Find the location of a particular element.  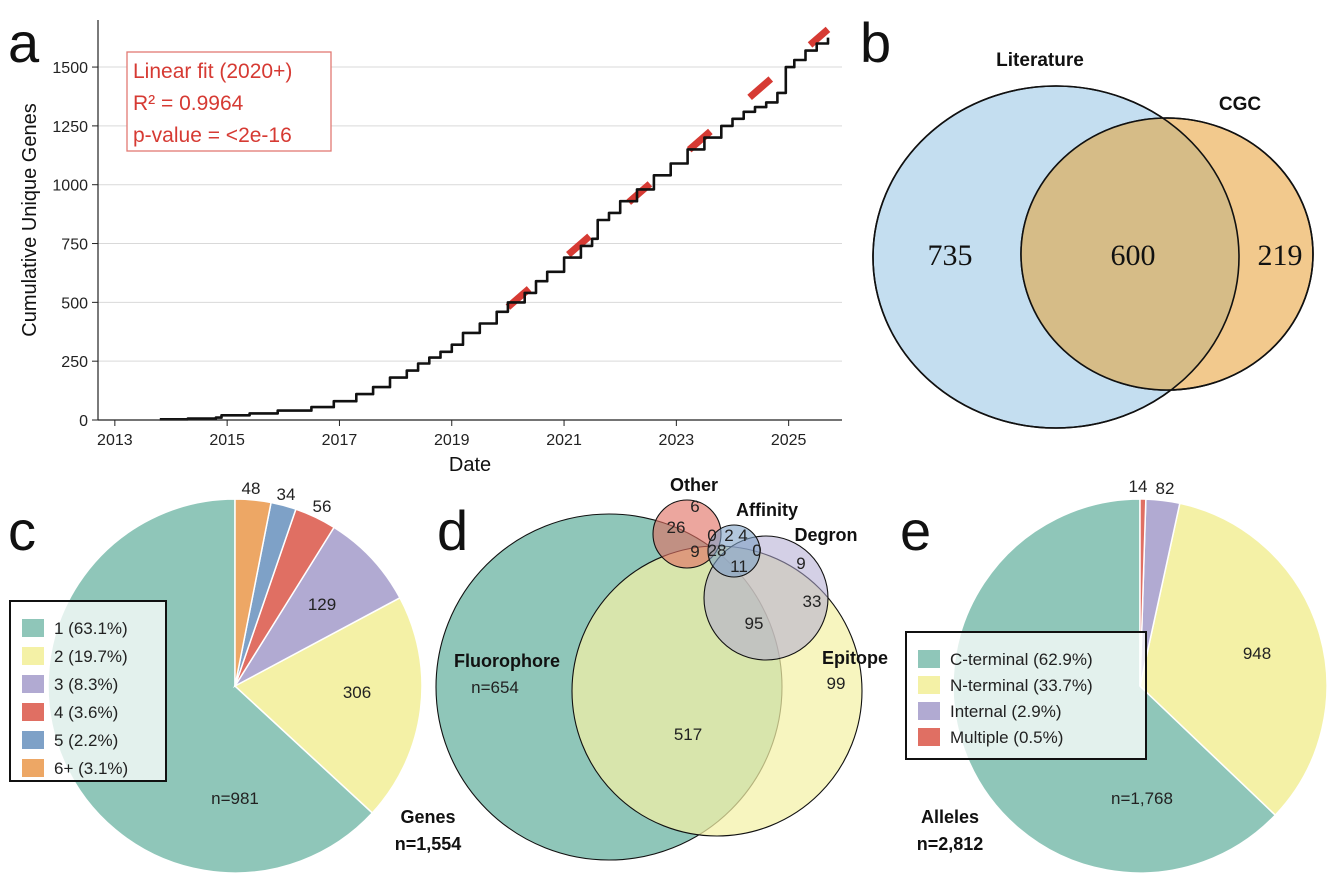

pie-c-caption-title: Genes is located at coordinates (427, 817).